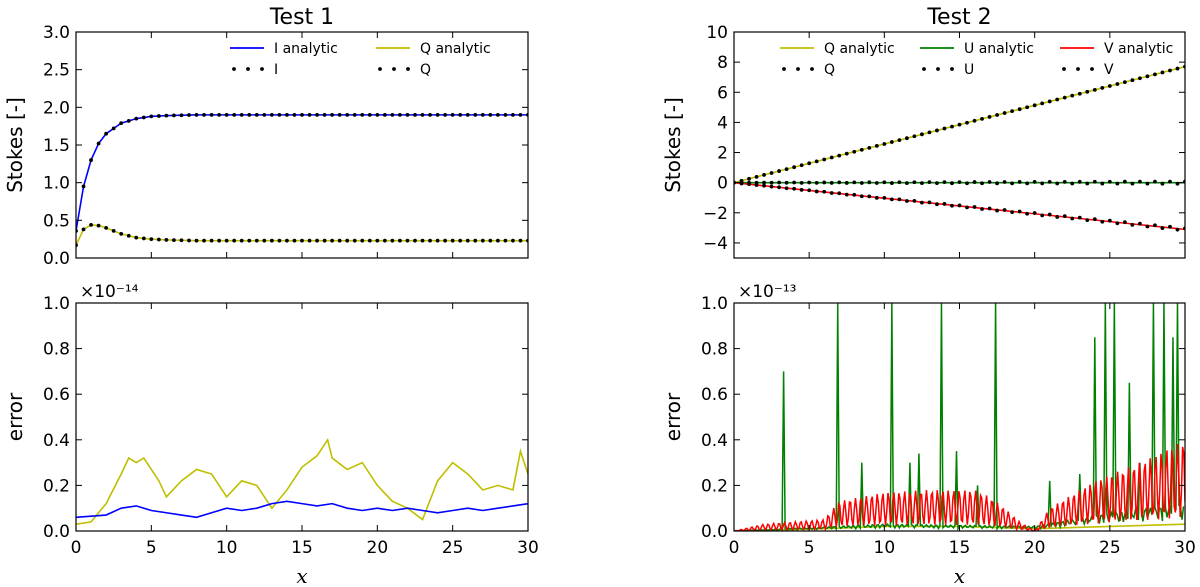 The height and width of the screenshot is (587, 1200). What do you see at coordinates (717, 33) in the screenshot?
I see `y-tick-label: 10` at bounding box center [717, 33].